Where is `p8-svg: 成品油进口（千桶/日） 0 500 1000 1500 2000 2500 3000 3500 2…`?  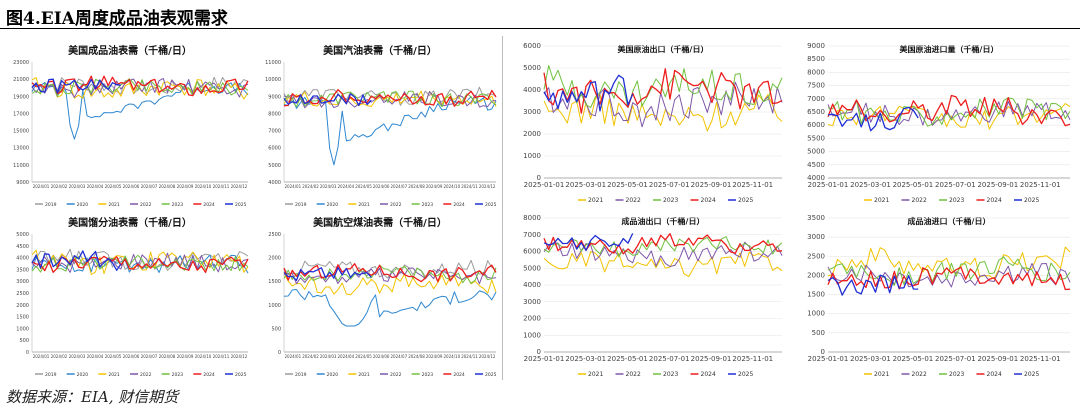
p8-svg: 成品油进口（千桶/日） 0 500 1000 1500 2000 2500 3000 3500 2… is located at coordinates (939, 296).